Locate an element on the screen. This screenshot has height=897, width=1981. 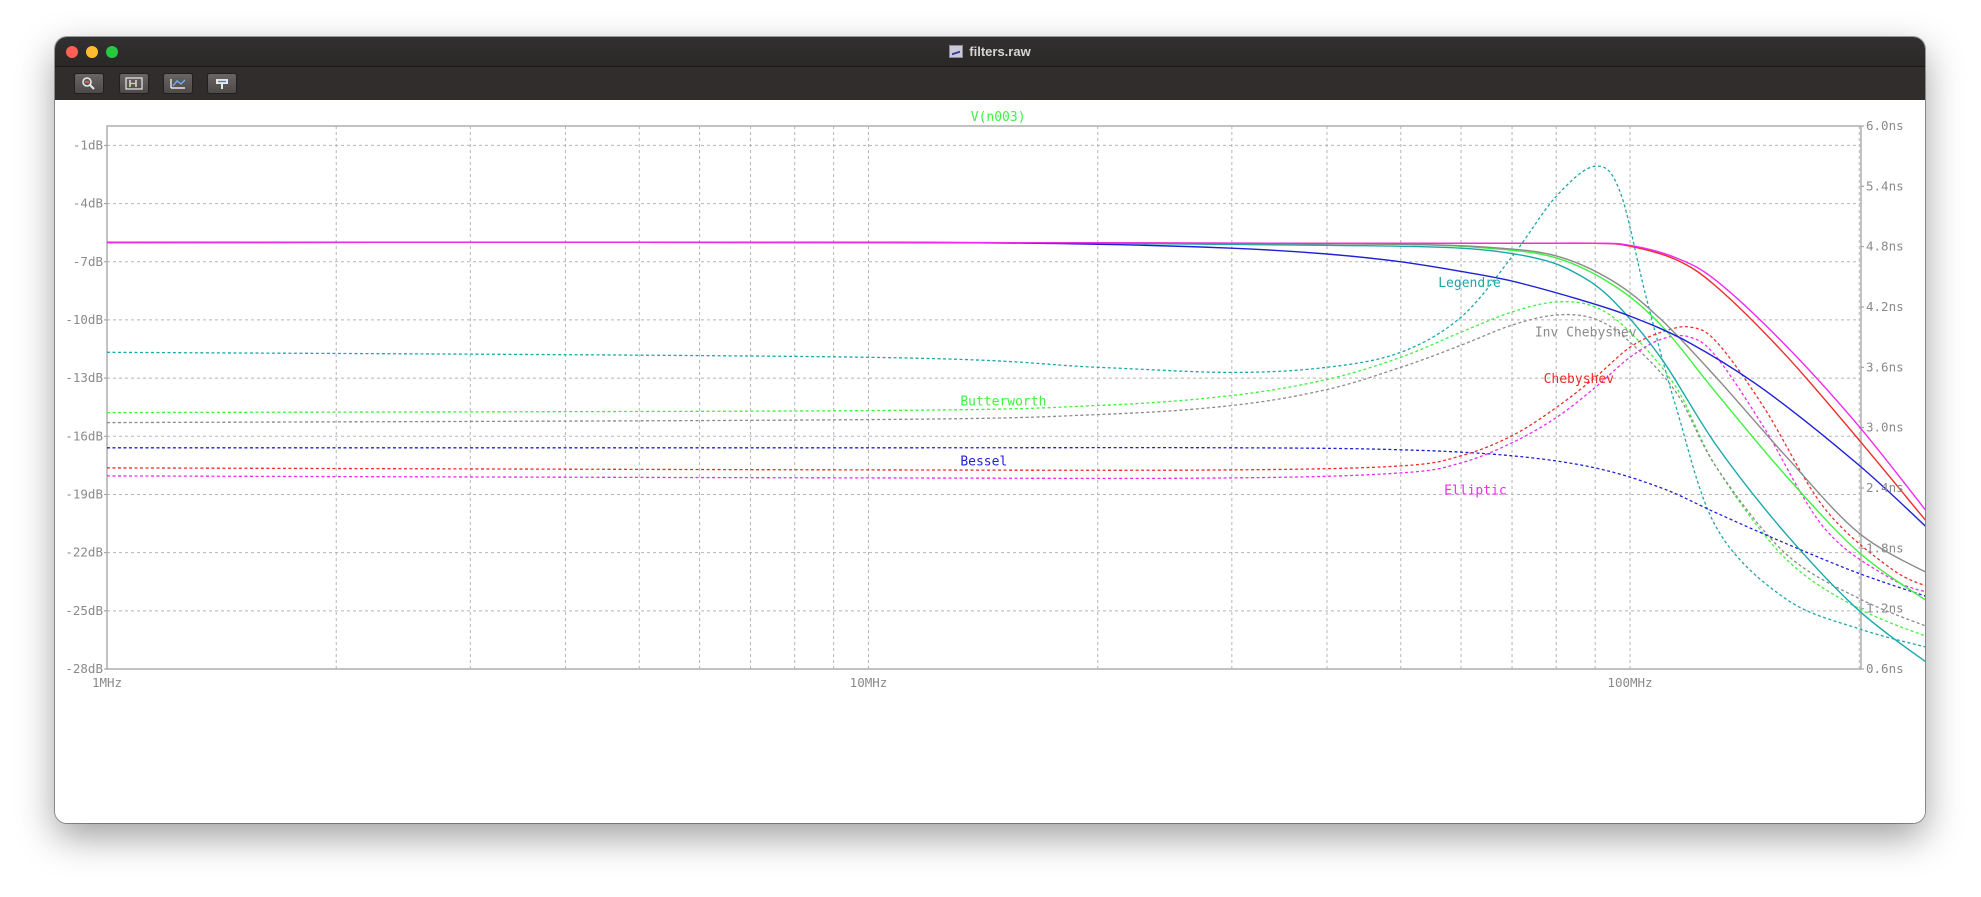
window-title-group: filters.raw is located at coordinates (990, 51).